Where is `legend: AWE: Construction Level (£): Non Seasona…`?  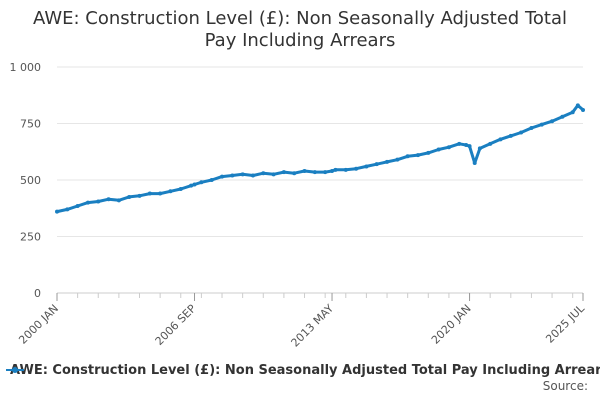 legend: AWE: Construction Level (£): Non Seasona… is located at coordinates (303, 370).